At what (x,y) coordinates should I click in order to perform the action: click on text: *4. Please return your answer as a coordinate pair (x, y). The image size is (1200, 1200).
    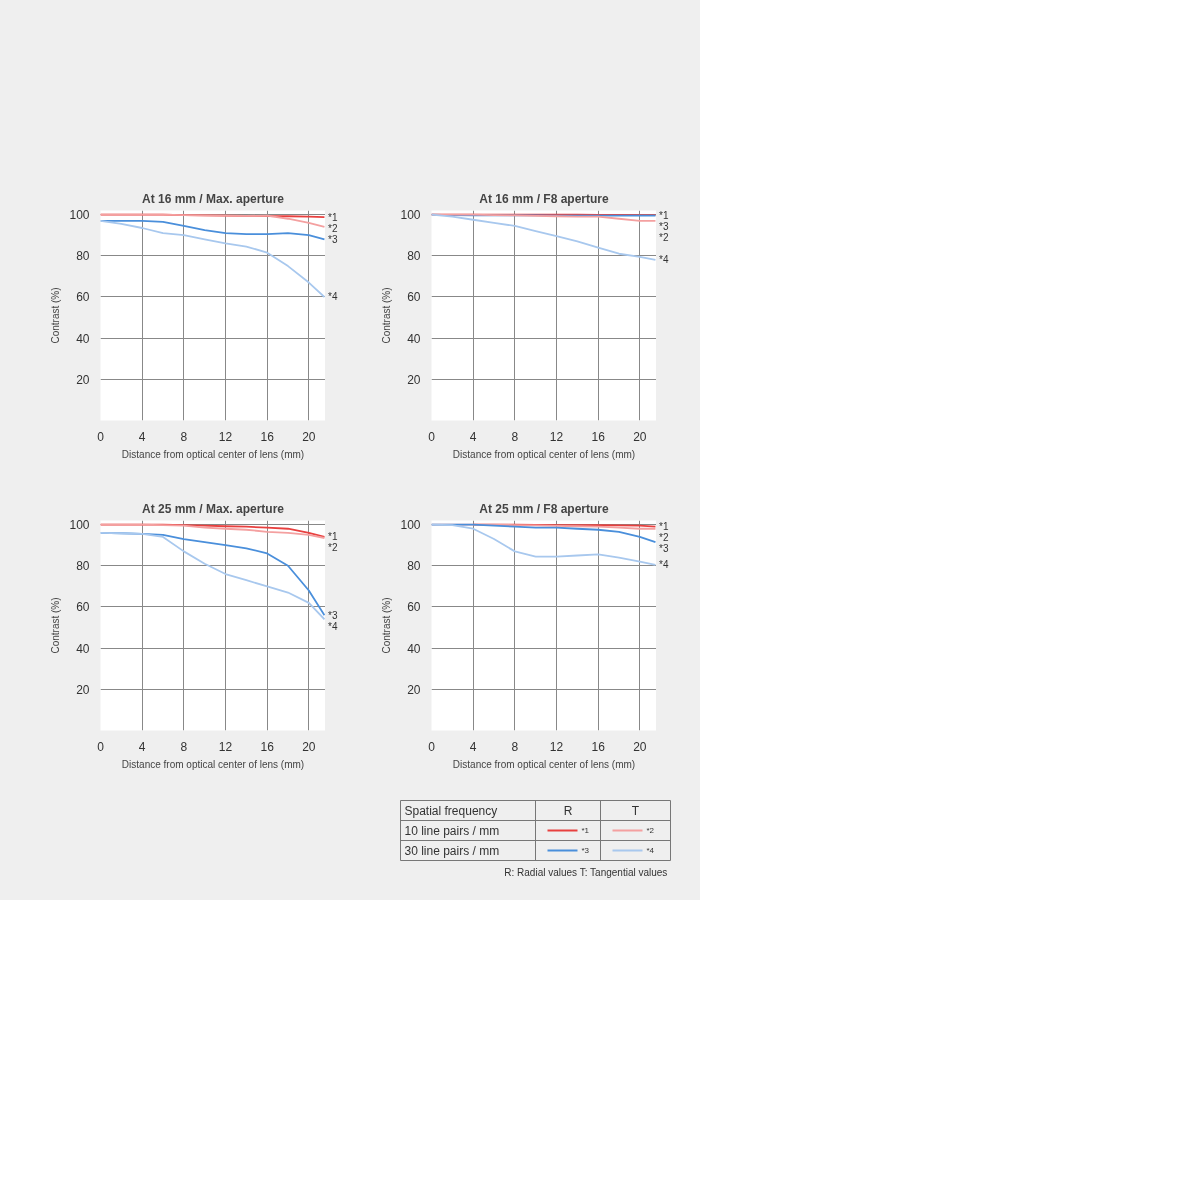
    Looking at the image, I should click on (650, 850).